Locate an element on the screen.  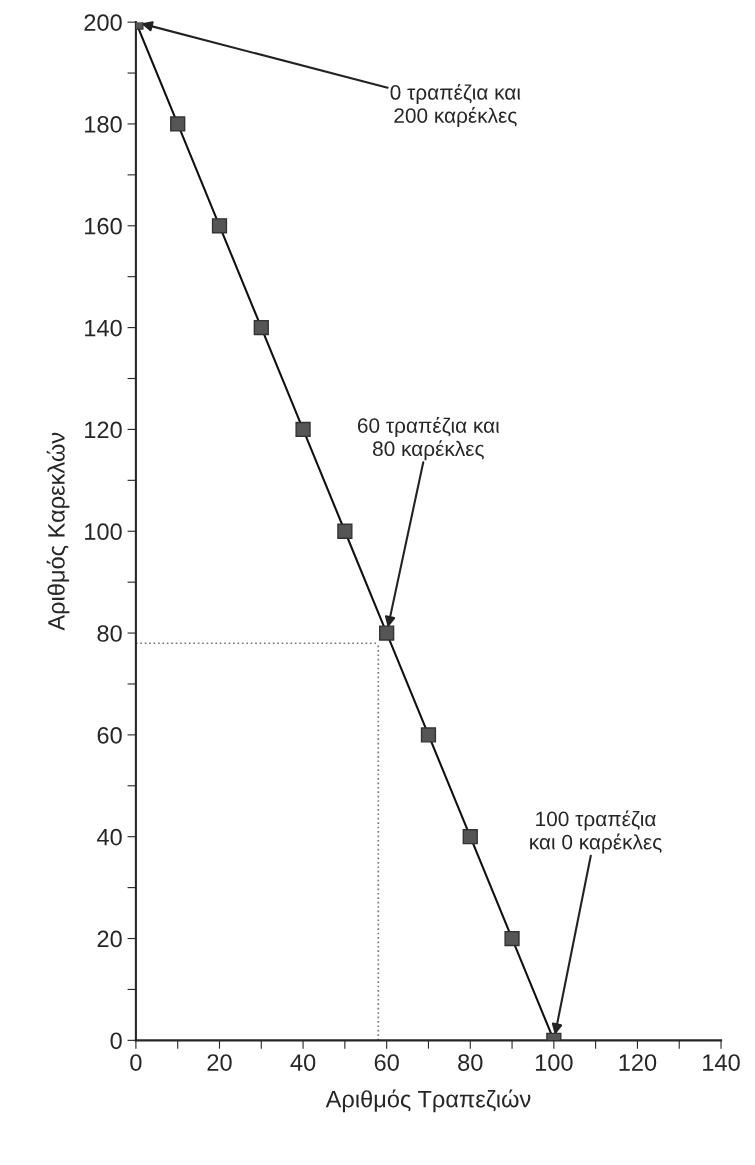
y-tick-label: 20 is located at coordinates (109, 939).